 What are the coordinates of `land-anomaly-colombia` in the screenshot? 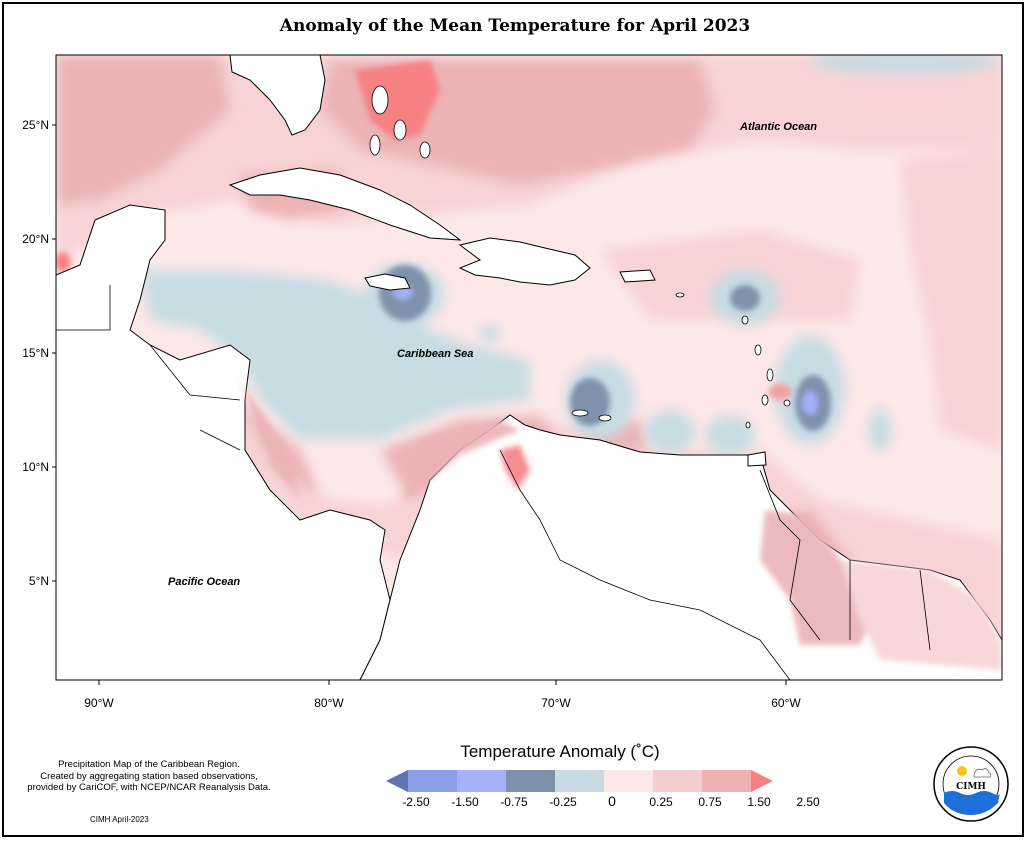 It's located at (462, 460).